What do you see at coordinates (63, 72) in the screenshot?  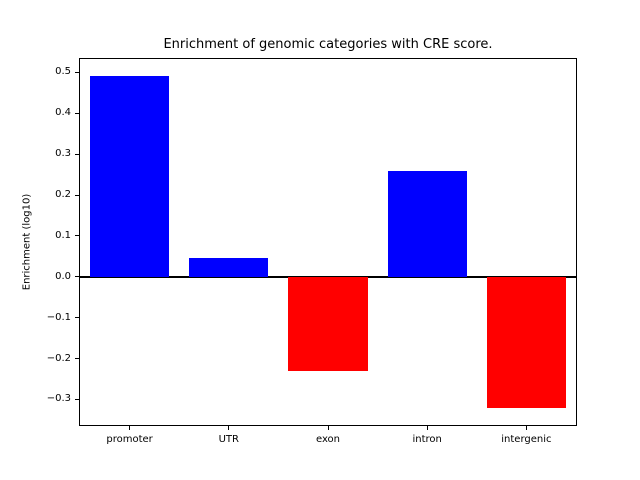 I see `y-tick-label: 0.5` at bounding box center [63, 72].